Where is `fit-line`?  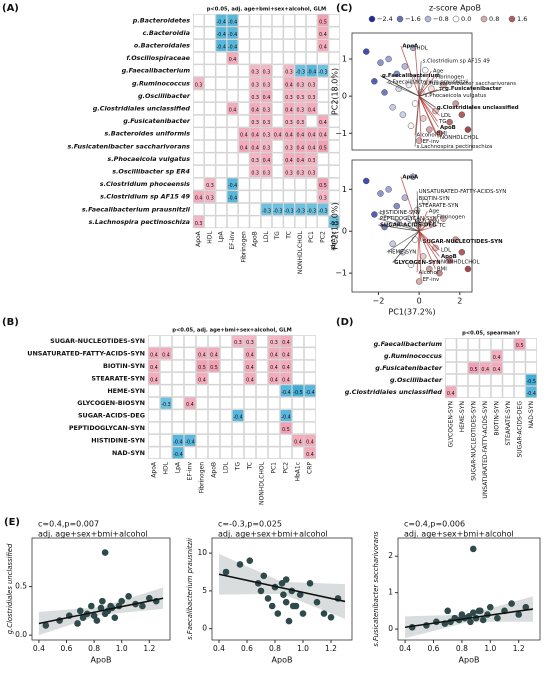
fit-line is located at coordinates (282, 588).